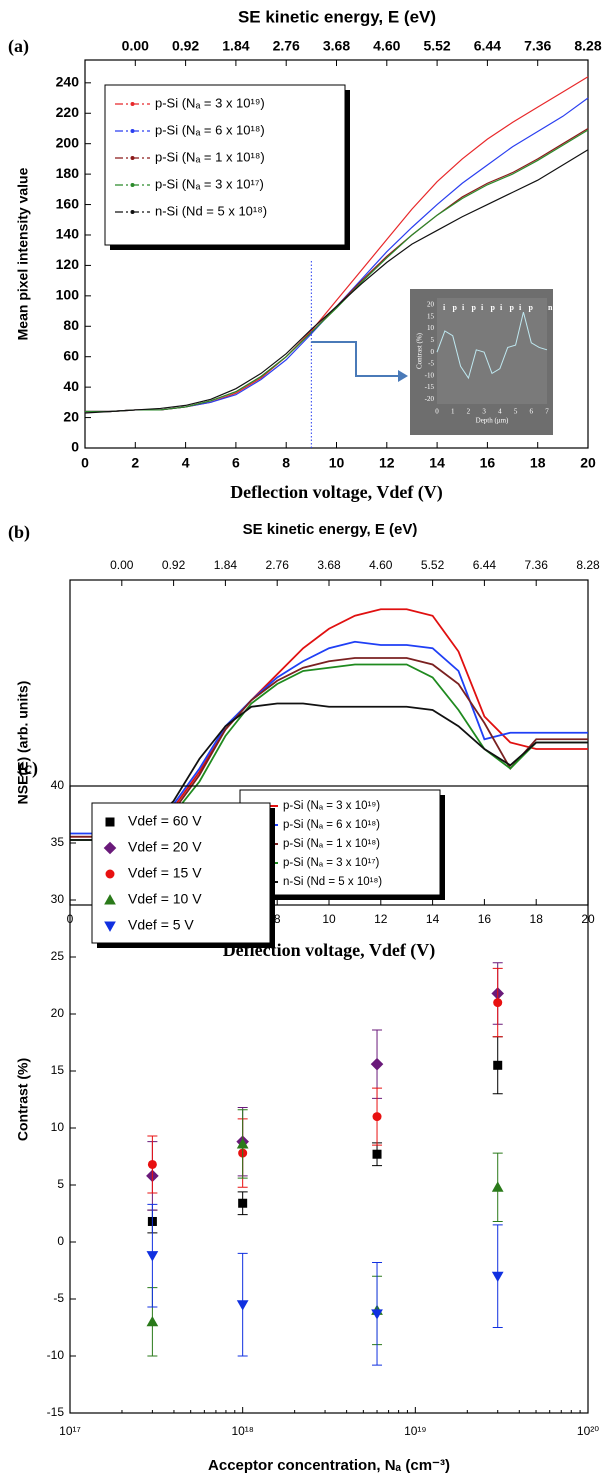 This screenshot has width=608, height=1481. What do you see at coordinates (211, 210) in the screenshot?
I see `legend-label: n-Si (Nd = 5 x 10¹⁸)` at bounding box center [211, 210].